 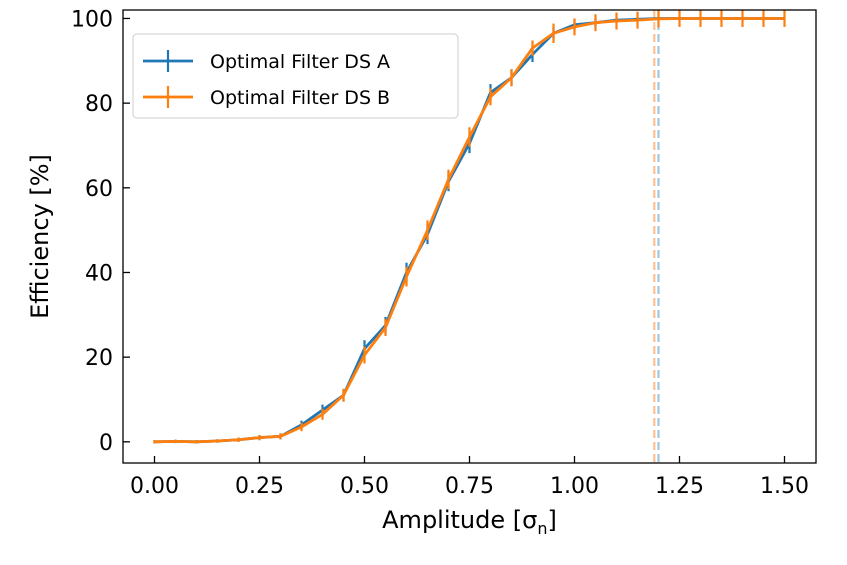 What do you see at coordinates (99, 104) in the screenshot?
I see `y-tick-label: 80` at bounding box center [99, 104].